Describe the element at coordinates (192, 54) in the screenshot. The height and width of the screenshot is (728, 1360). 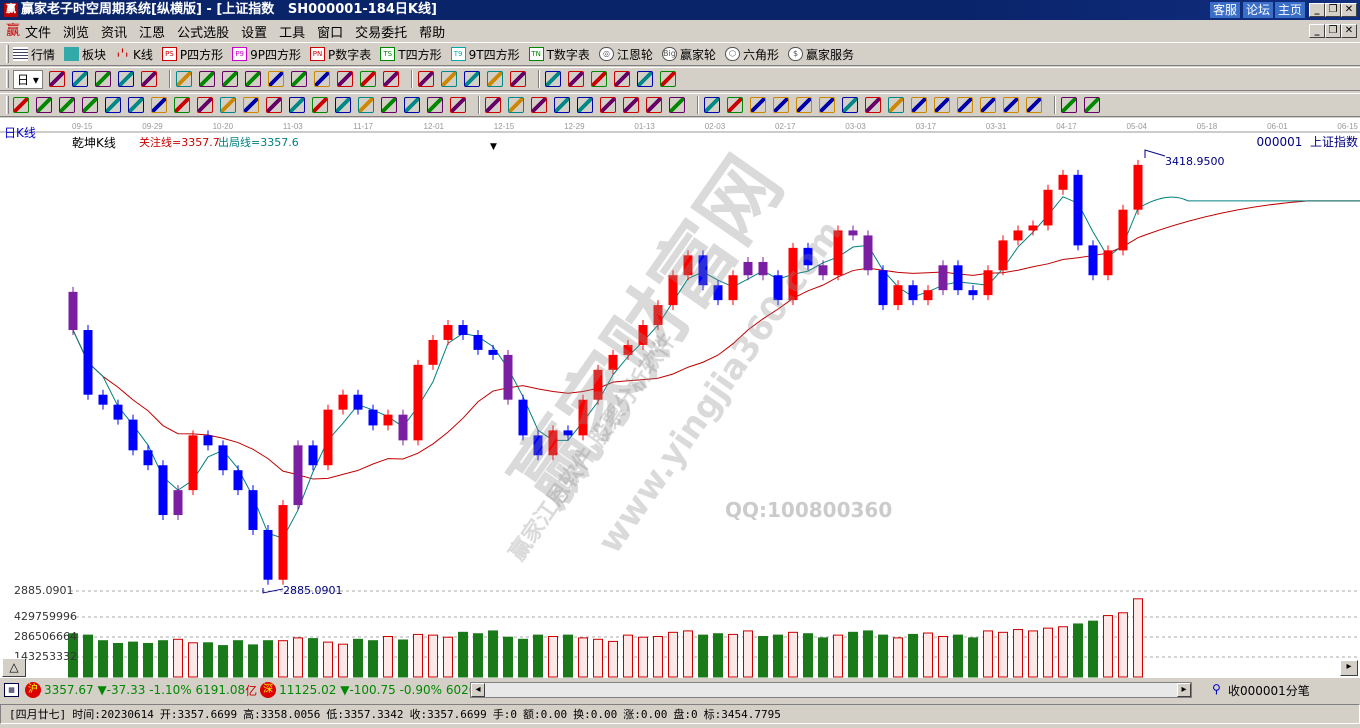
I see `toolbar-p-square-button: PS P四方形` at that location.